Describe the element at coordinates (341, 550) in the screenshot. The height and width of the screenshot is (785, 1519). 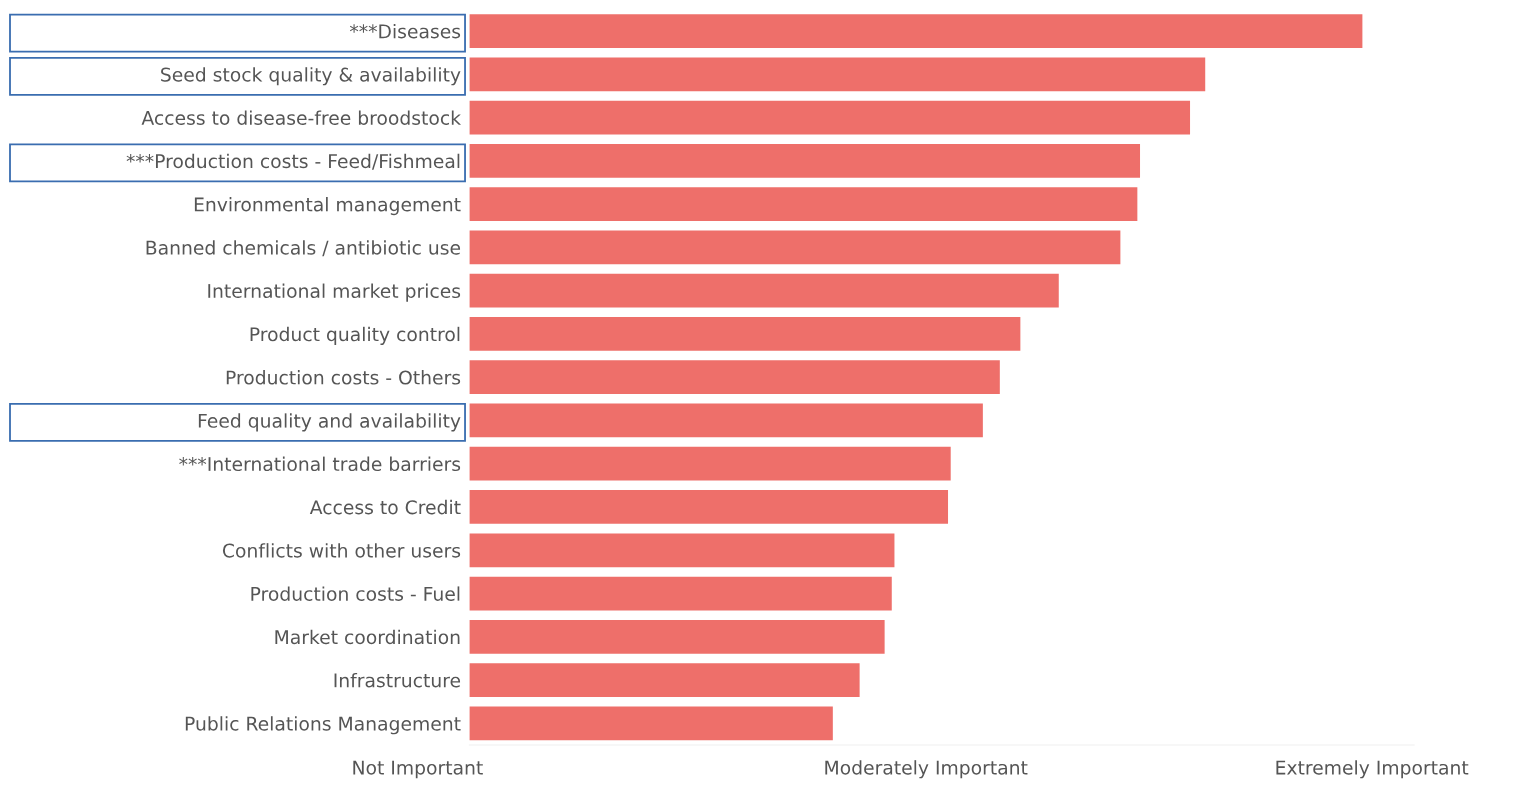
I see `y-tick-label: Conflicts with other users` at that location.